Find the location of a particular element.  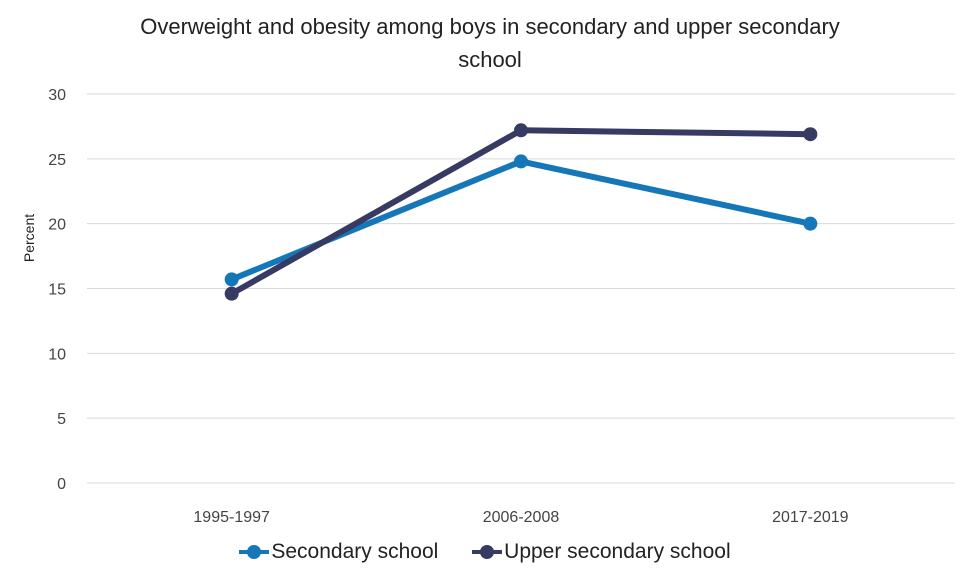

x-tick-label-2: 2017-2019 is located at coordinates (810, 517).